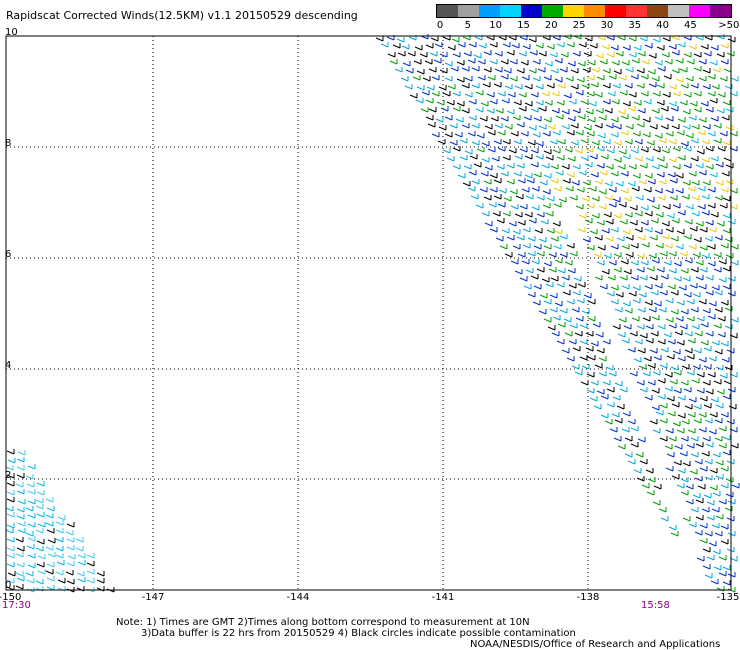 The height and width of the screenshot is (650, 740). What do you see at coordinates (443, 597) in the screenshot?
I see `lon-label: -141` at bounding box center [443, 597].